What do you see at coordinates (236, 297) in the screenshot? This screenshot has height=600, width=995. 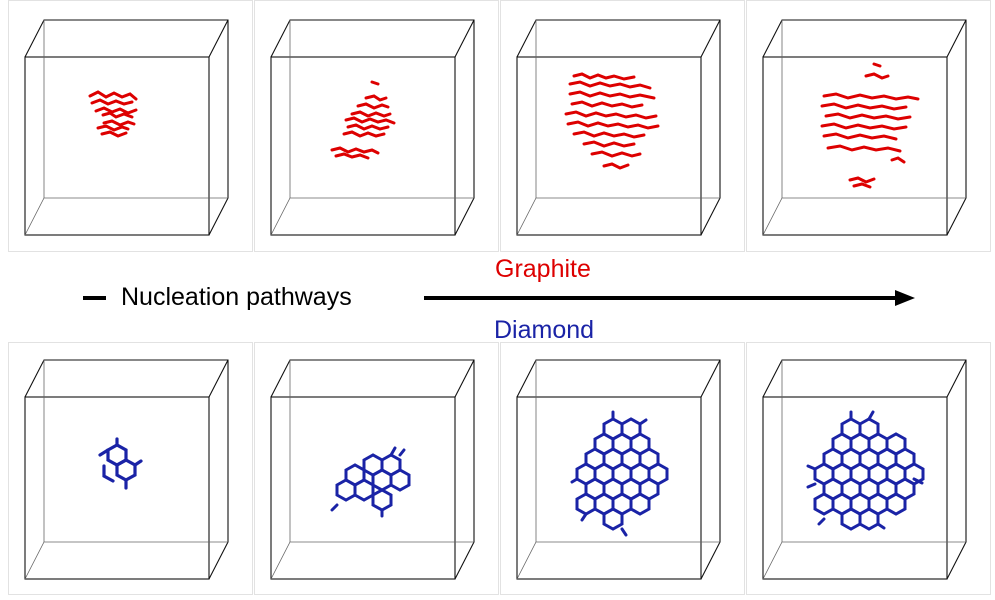 I see `pathway-label: Nucleation pathways` at bounding box center [236, 297].